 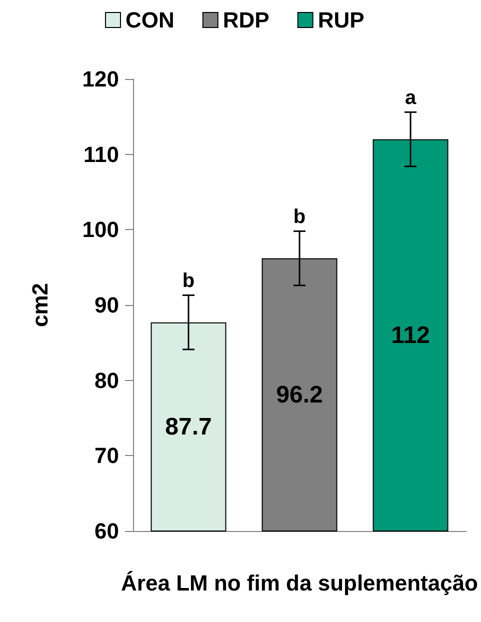 I want to click on y-tick-label: 100, so click(x=100, y=229).